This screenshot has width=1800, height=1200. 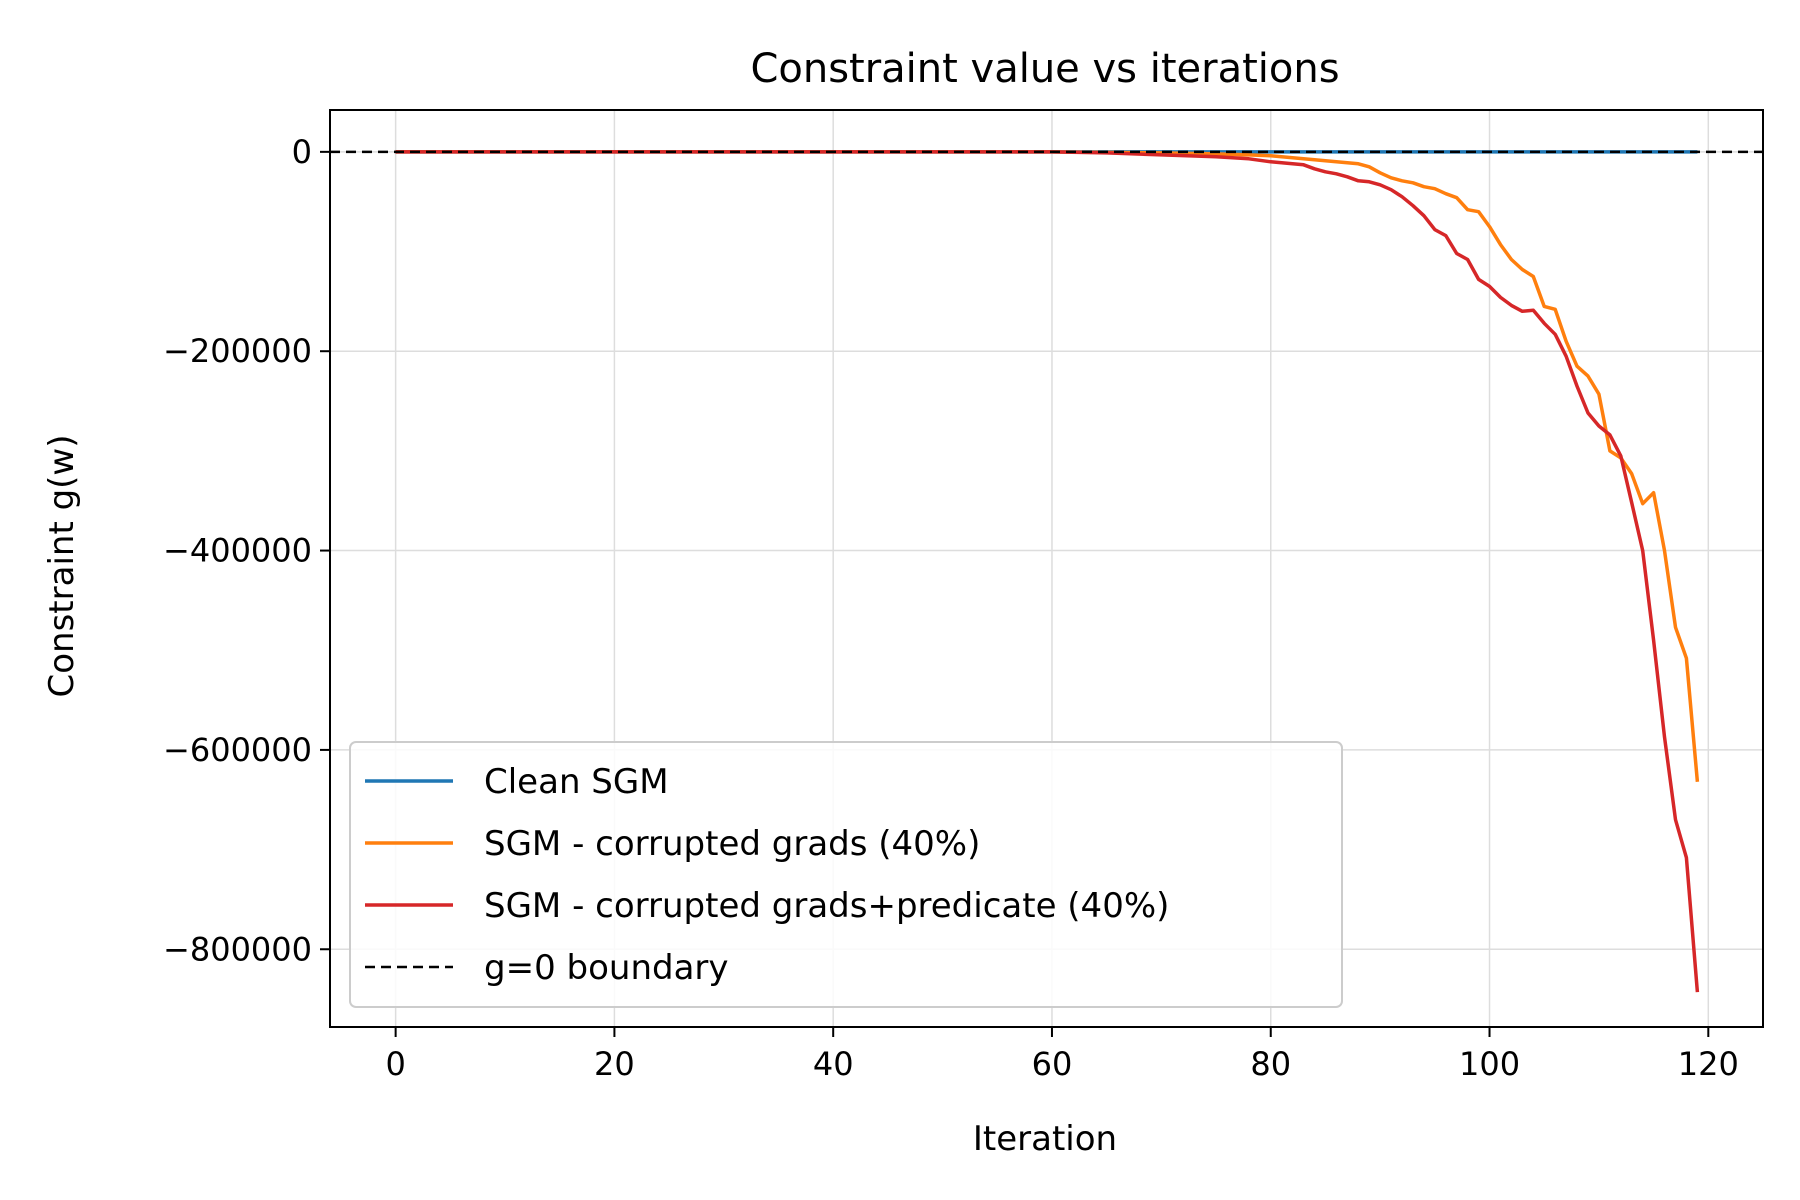 What do you see at coordinates (1270, 1064) in the screenshot?
I see `x-tick-label: 80` at bounding box center [1270, 1064].